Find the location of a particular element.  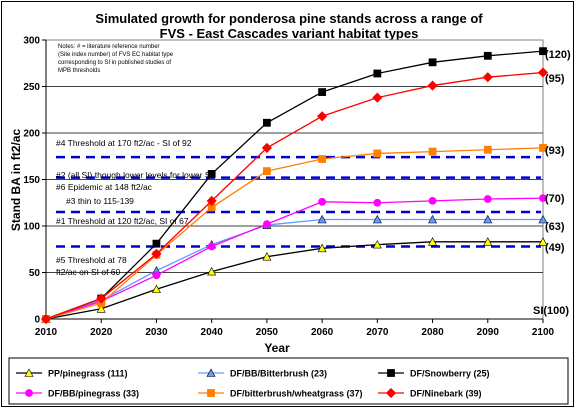

legend-label-2: DF/Snowberry (25) is located at coordinates (450, 374).